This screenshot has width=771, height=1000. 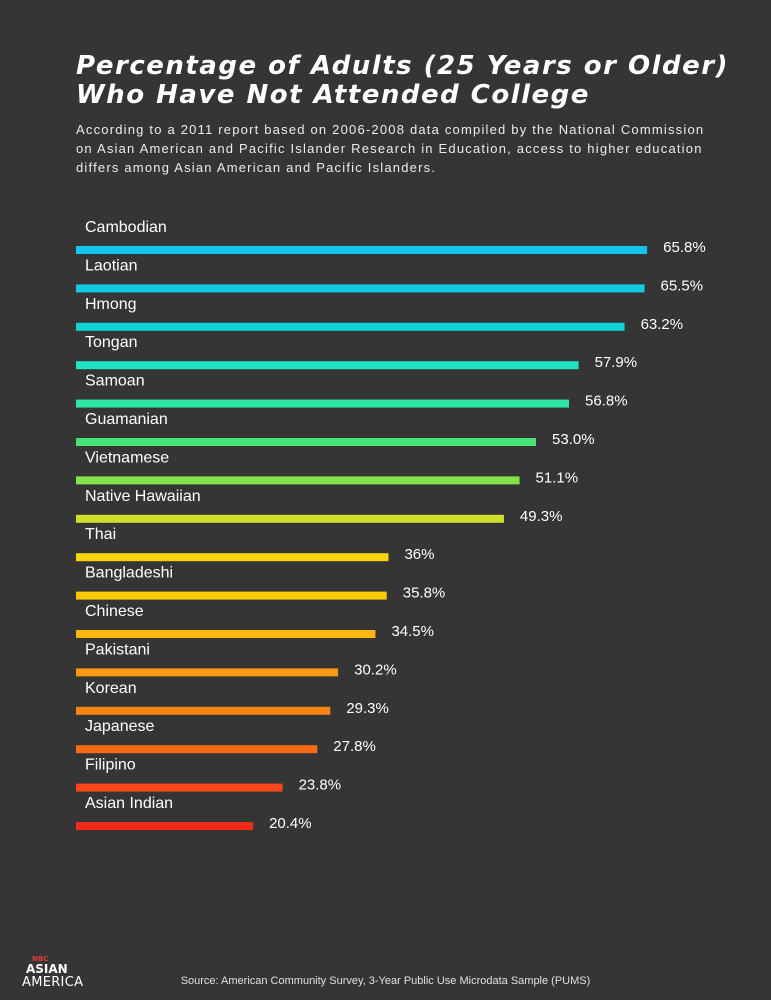 What do you see at coordinates (194, 813) in the screenshot?
I see `bar-row: Asian Indian 20.4%` at bounding box center [194, 813].